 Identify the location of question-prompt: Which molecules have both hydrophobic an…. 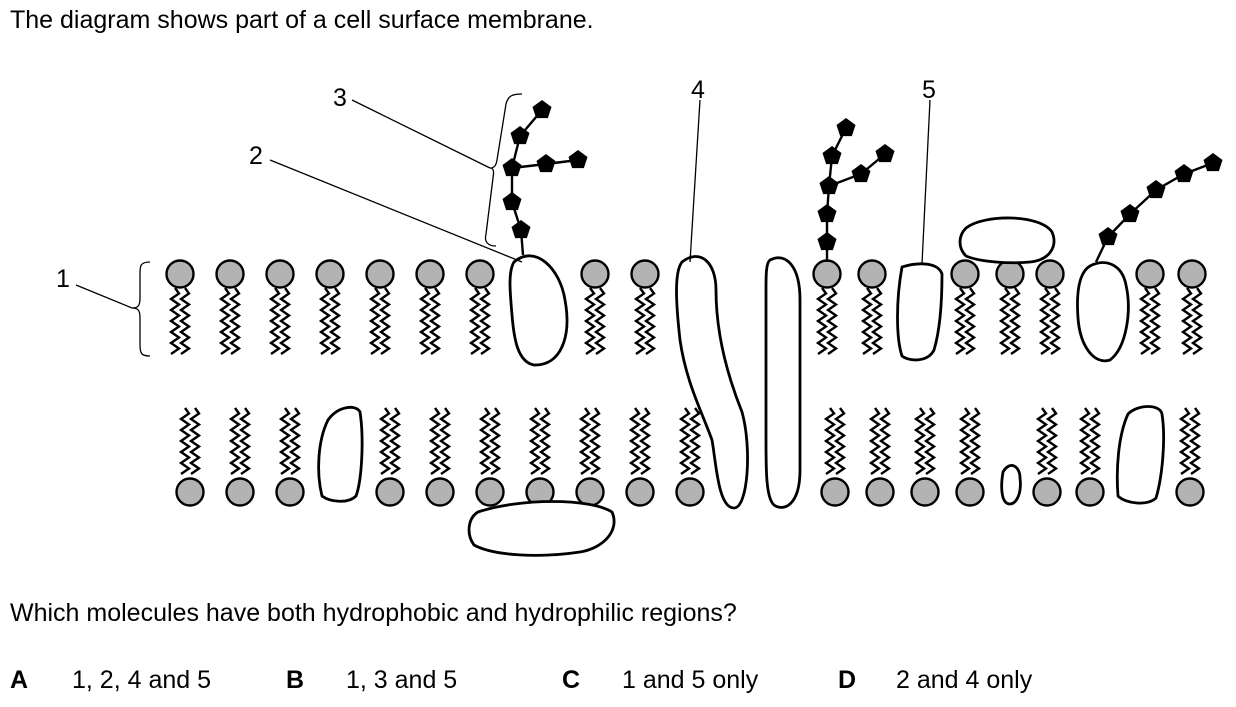
(373, 613).